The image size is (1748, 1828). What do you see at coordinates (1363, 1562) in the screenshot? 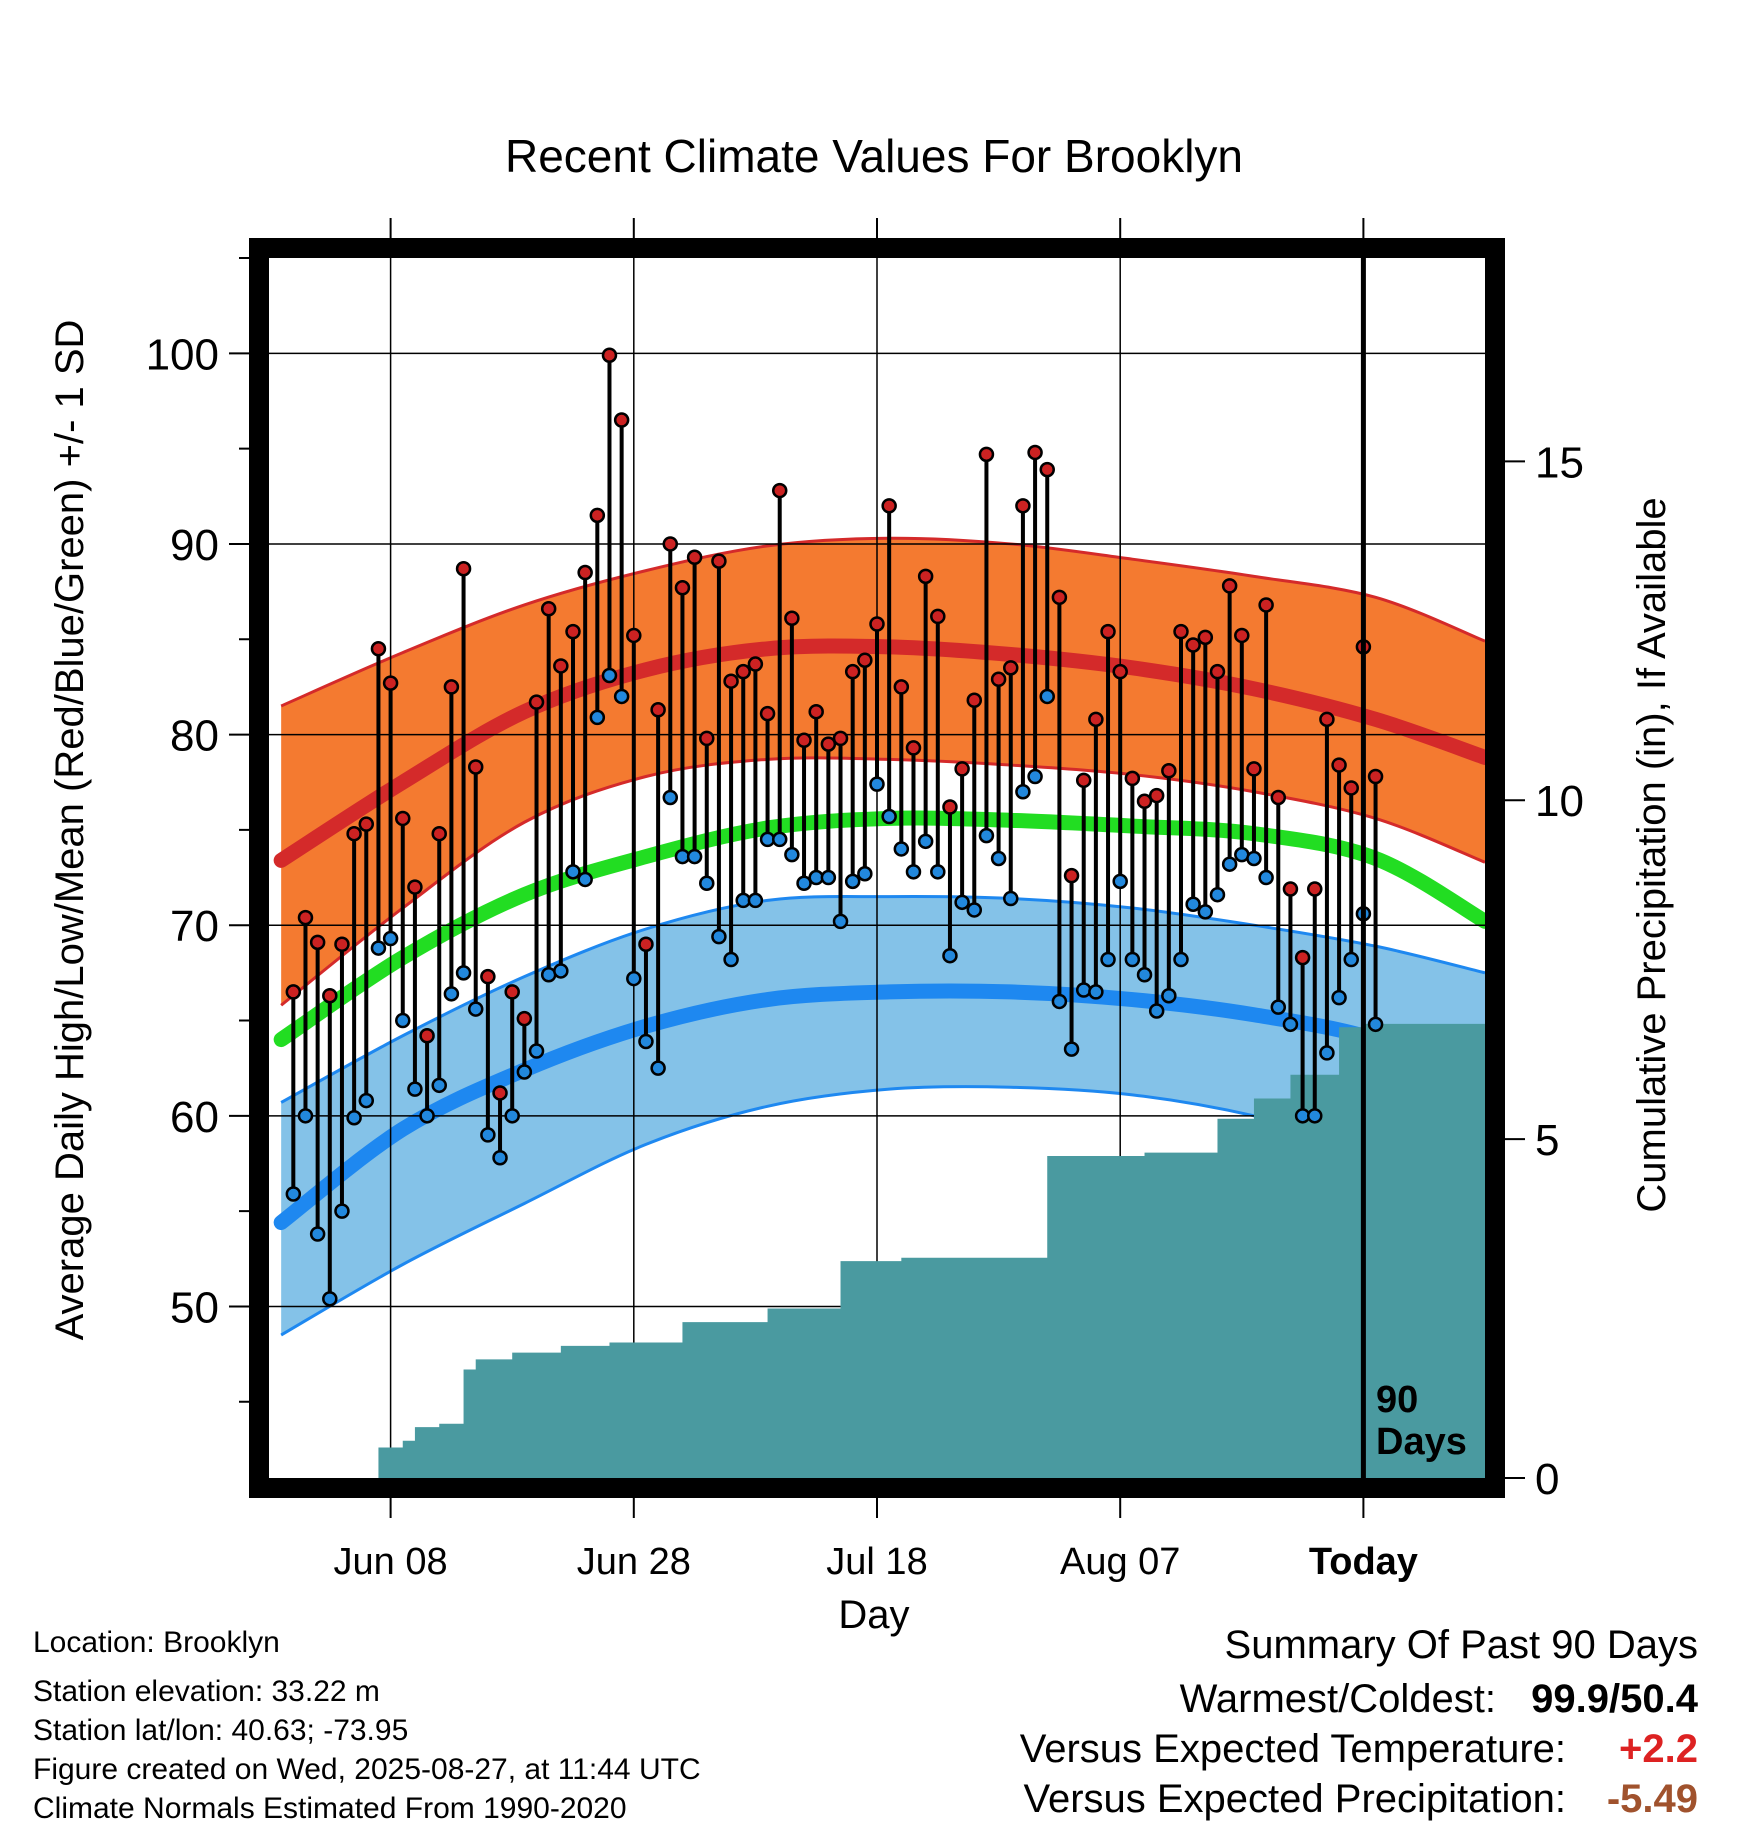
I see `x-tick-label-4: Today` at bounding box center [1363, 1562].